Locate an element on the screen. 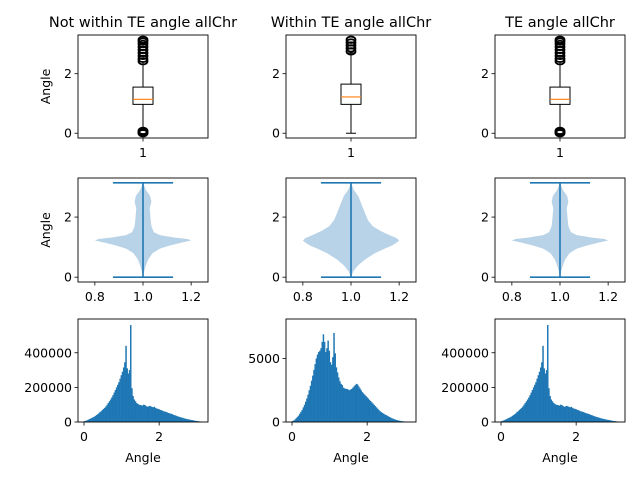 The image size is (640, 484). panel-histogram-3: 0 200000 400000 0 2 Angle is located at coordinates (533, 392).